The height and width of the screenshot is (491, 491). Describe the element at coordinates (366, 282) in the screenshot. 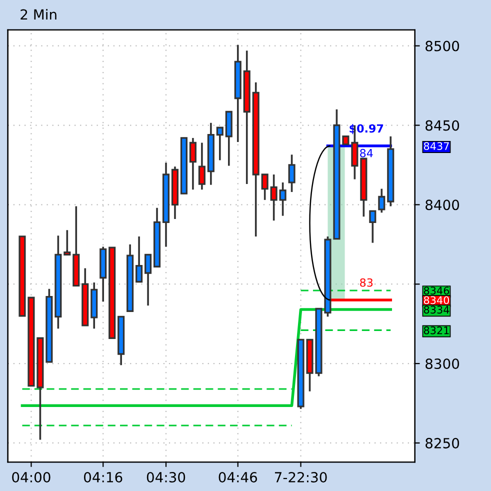

I see `annotation: 83` at that location.